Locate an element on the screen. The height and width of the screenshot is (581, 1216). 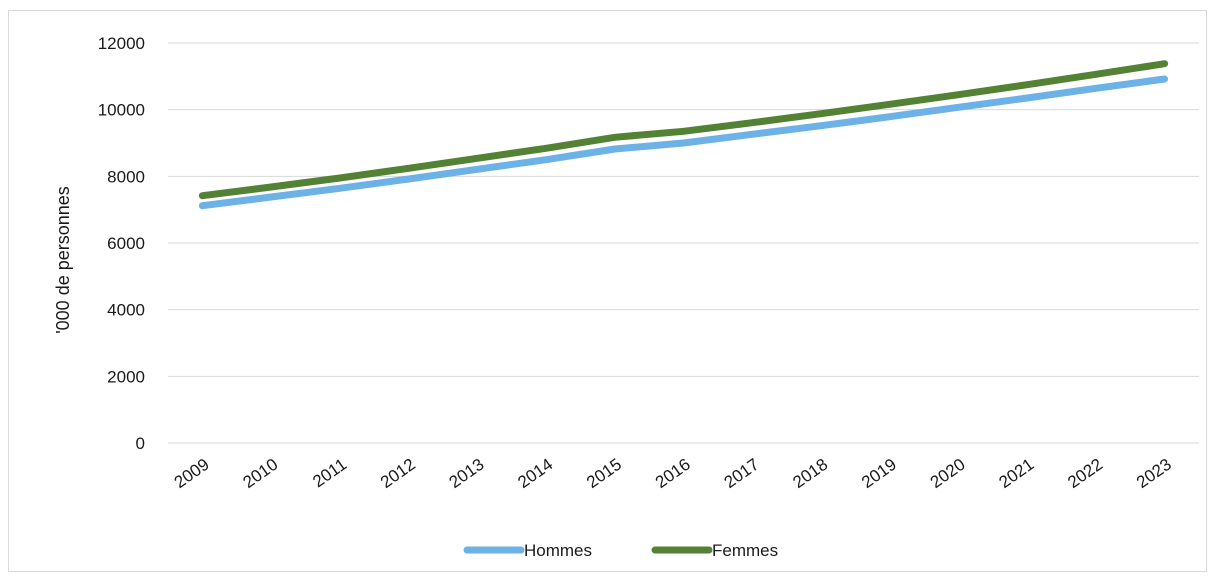
x-tick-label-2018: 2018 is located at coordinates (810, 473).